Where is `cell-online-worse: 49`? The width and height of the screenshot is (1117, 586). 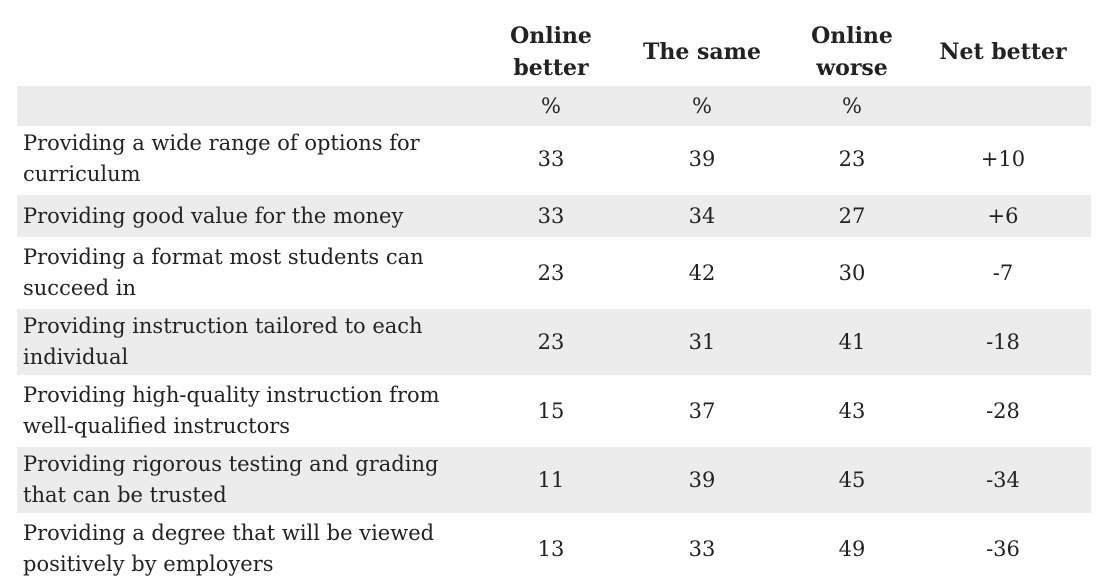 cell-online-worse: 49 is located at coordinates (852, 549).